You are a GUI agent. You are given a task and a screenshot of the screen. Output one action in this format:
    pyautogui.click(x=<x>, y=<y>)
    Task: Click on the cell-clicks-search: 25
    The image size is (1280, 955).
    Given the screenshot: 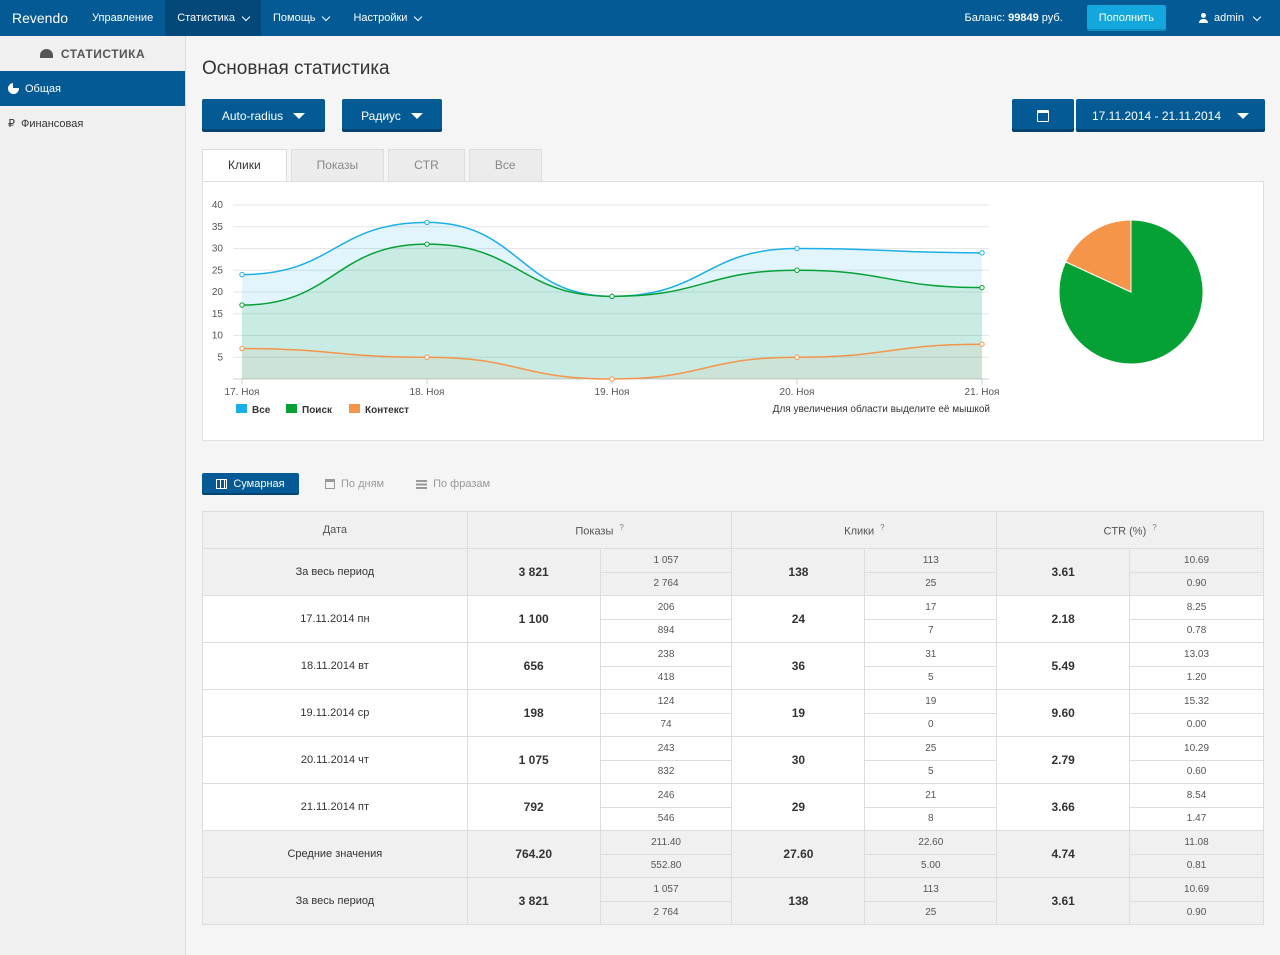 What is the action you would take?
    pyautogui.click(x=931, y=748)
    